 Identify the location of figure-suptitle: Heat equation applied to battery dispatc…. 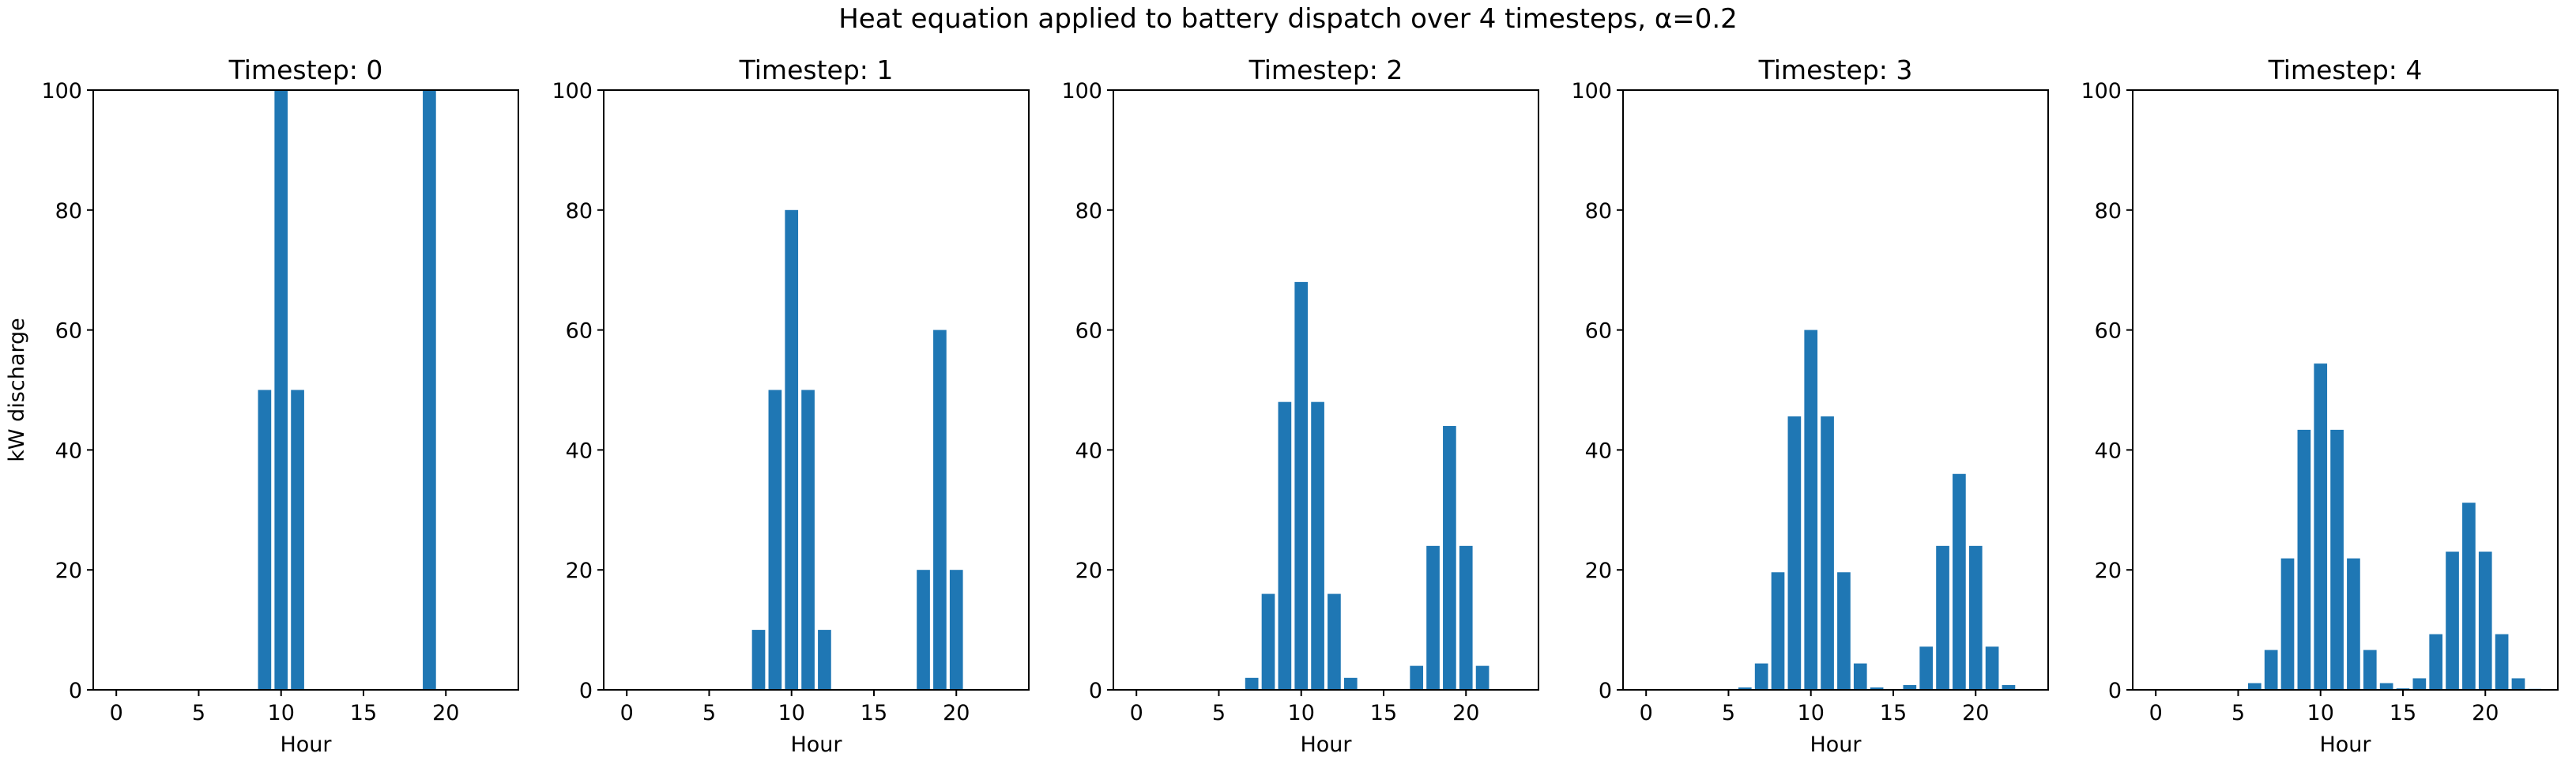
(1288, 19).